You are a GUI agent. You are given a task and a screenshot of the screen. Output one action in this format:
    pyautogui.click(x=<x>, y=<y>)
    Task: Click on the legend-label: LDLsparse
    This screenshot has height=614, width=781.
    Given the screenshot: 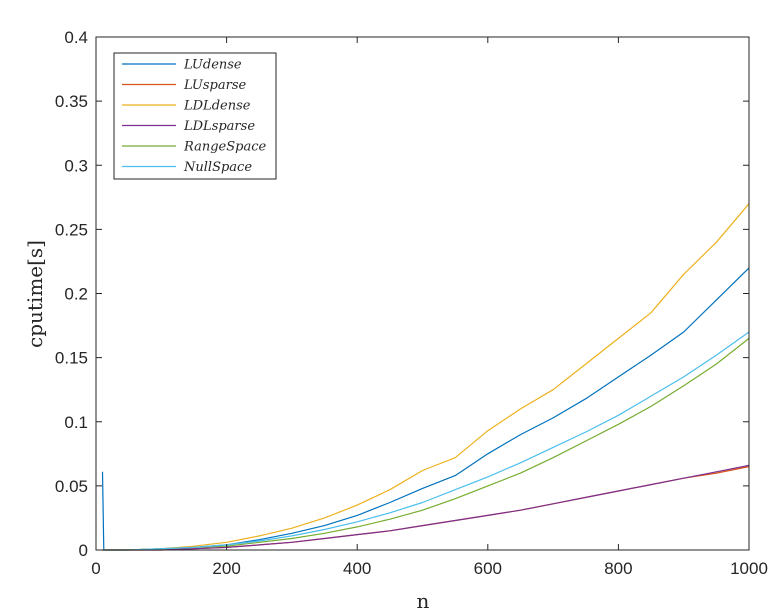 What is the action you would take?
    pyautogui.click(x=219, y=126)
    